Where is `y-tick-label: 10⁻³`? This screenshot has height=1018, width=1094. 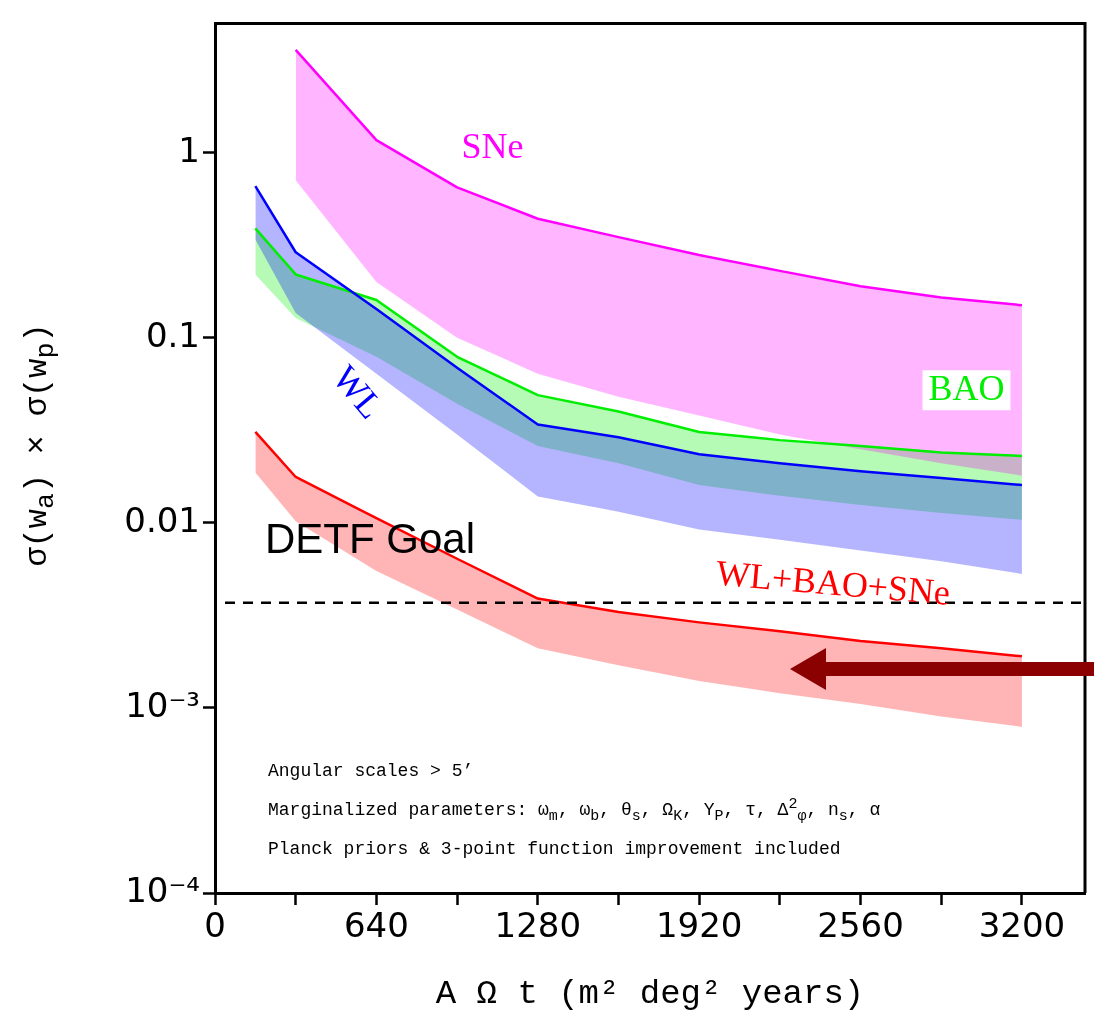 y-tick-label: 10⁻³ is located at coordinates (162, 704).